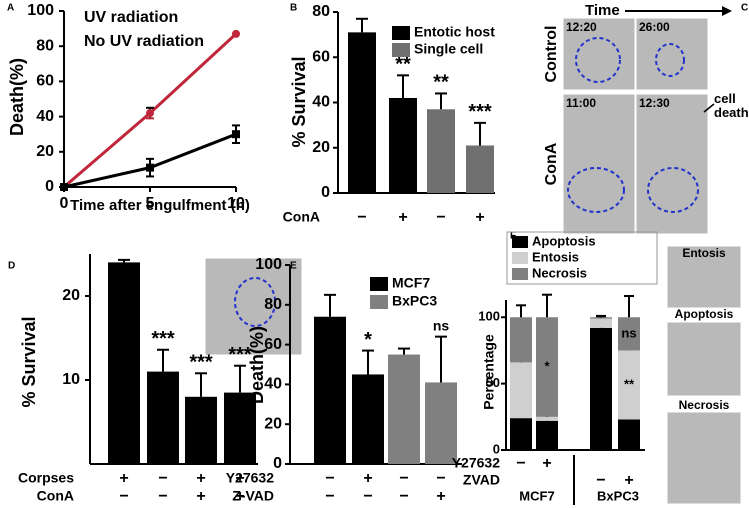  I want to click on y-tick-label: 40, so click(45, 116).